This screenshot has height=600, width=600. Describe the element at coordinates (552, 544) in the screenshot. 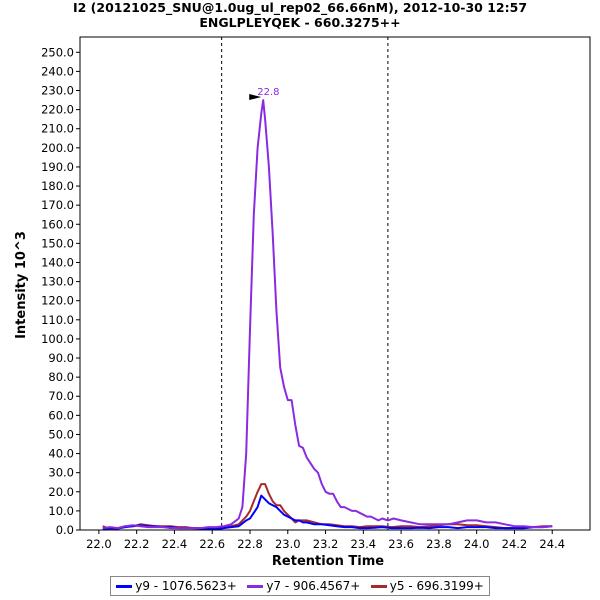

I see `x-tick-label: 24.4` at that location.